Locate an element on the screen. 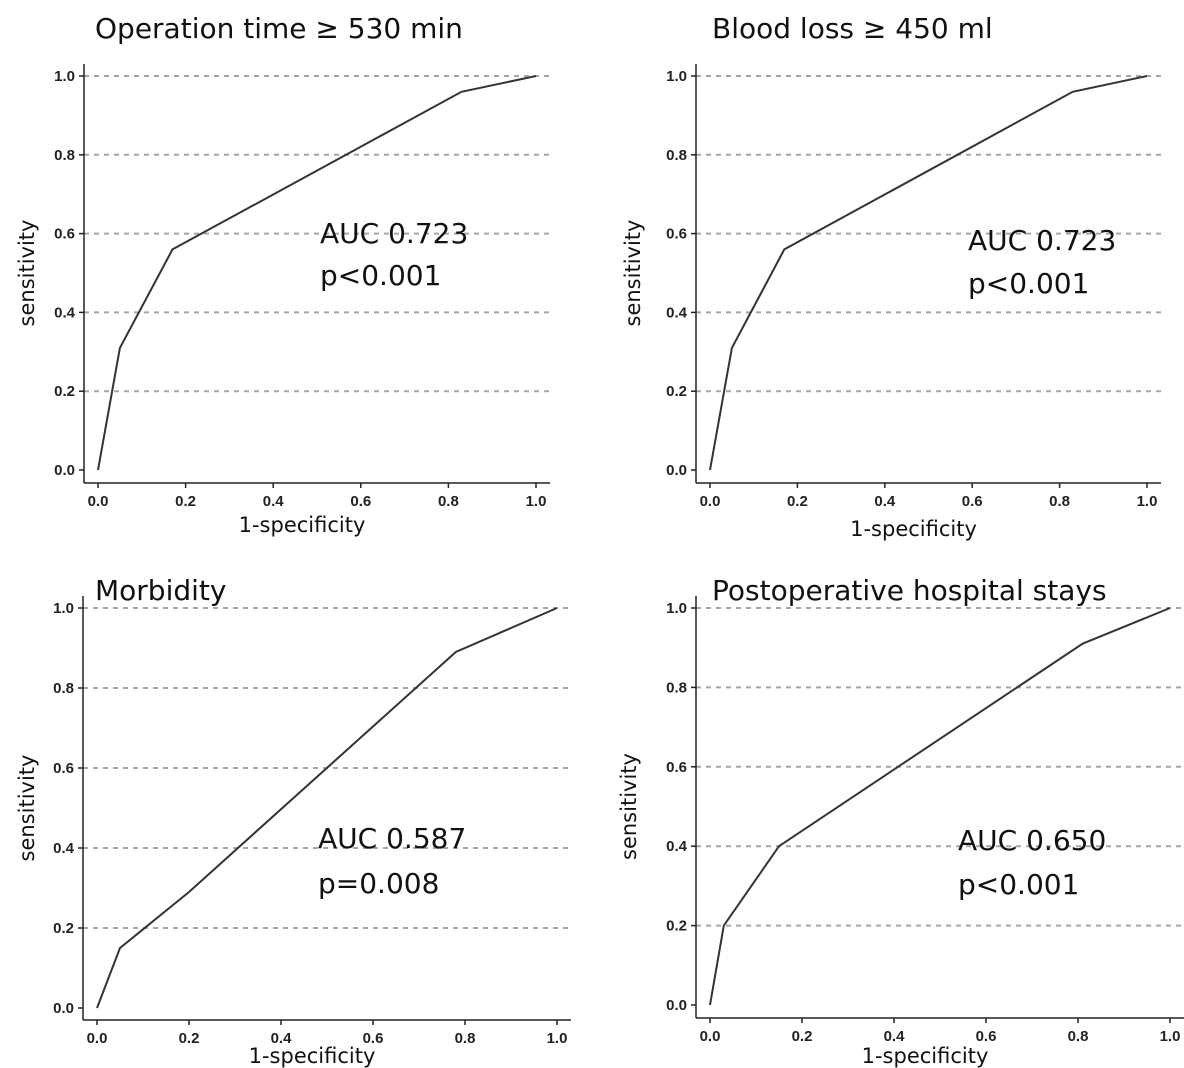 This screenshot has width=1184, height=1068. p-value-annotation: p=0.008 is located at coordinates (378, 883).